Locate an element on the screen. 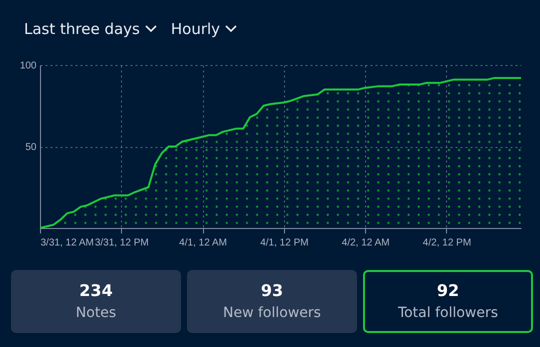 This screenshot has width=540, height=347. y-tick-label: 100 is located at coordinates (28, 66).